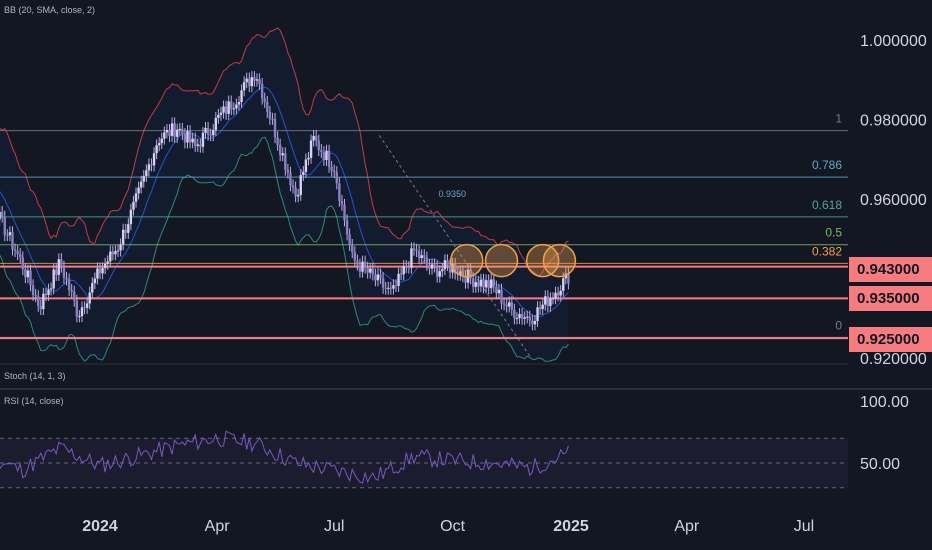  What do you see at coordinates (827, 205) in the screenshot?
I see `fib-level-label: 0.618` at bounding box center [827, 205].